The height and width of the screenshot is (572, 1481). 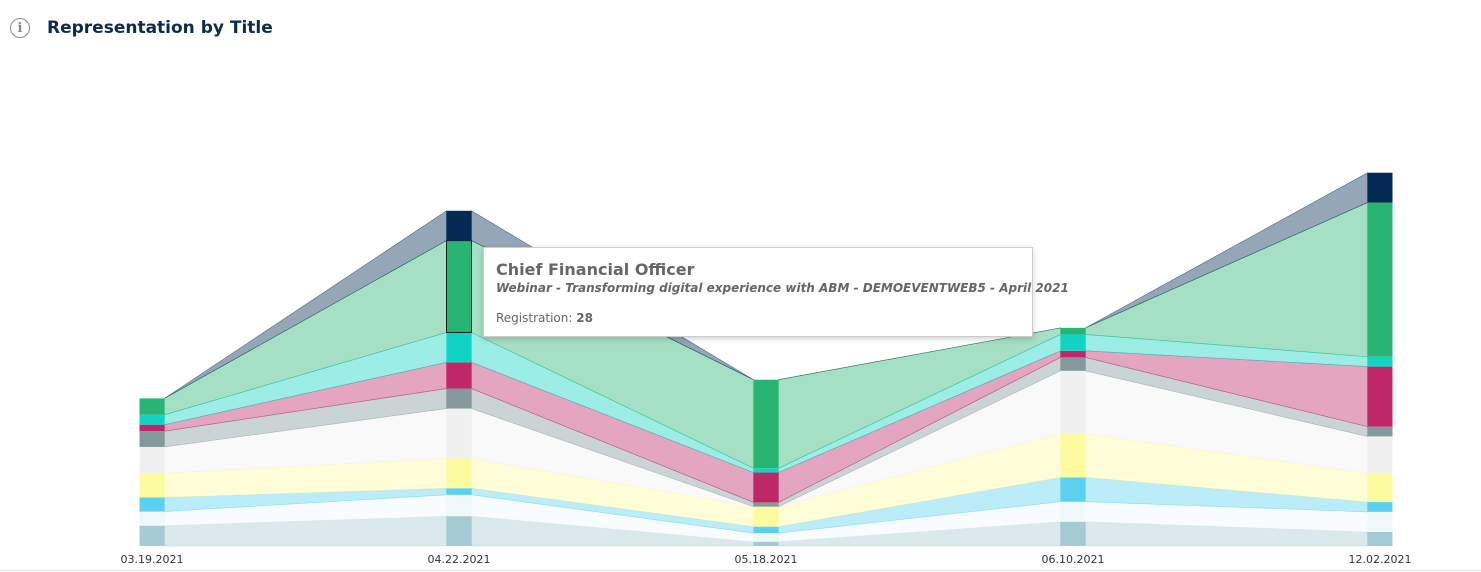 I want to click on info-icon: i, so click(x=20, y=28).